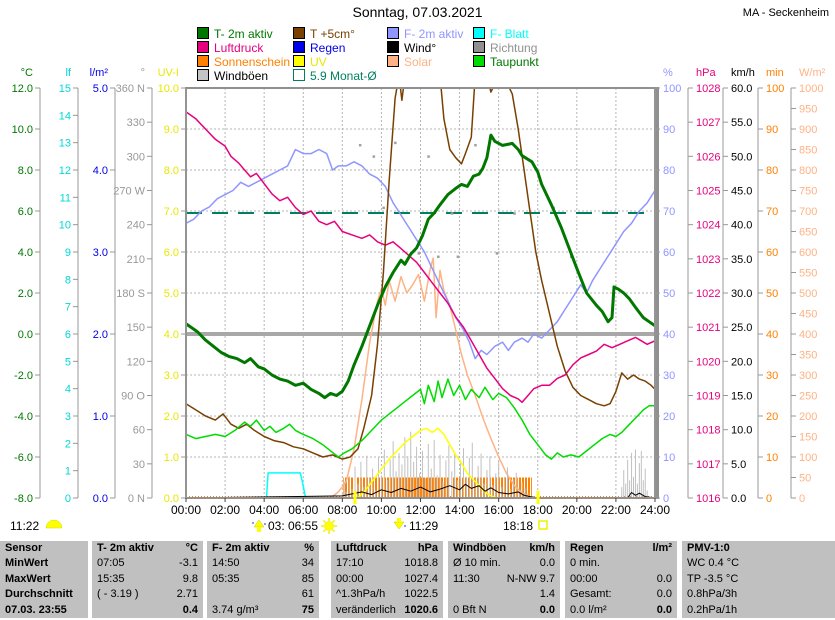  Describe the element at coordinates (708, 260) in the screenshot. I see `axis-label: 1023` at that location.